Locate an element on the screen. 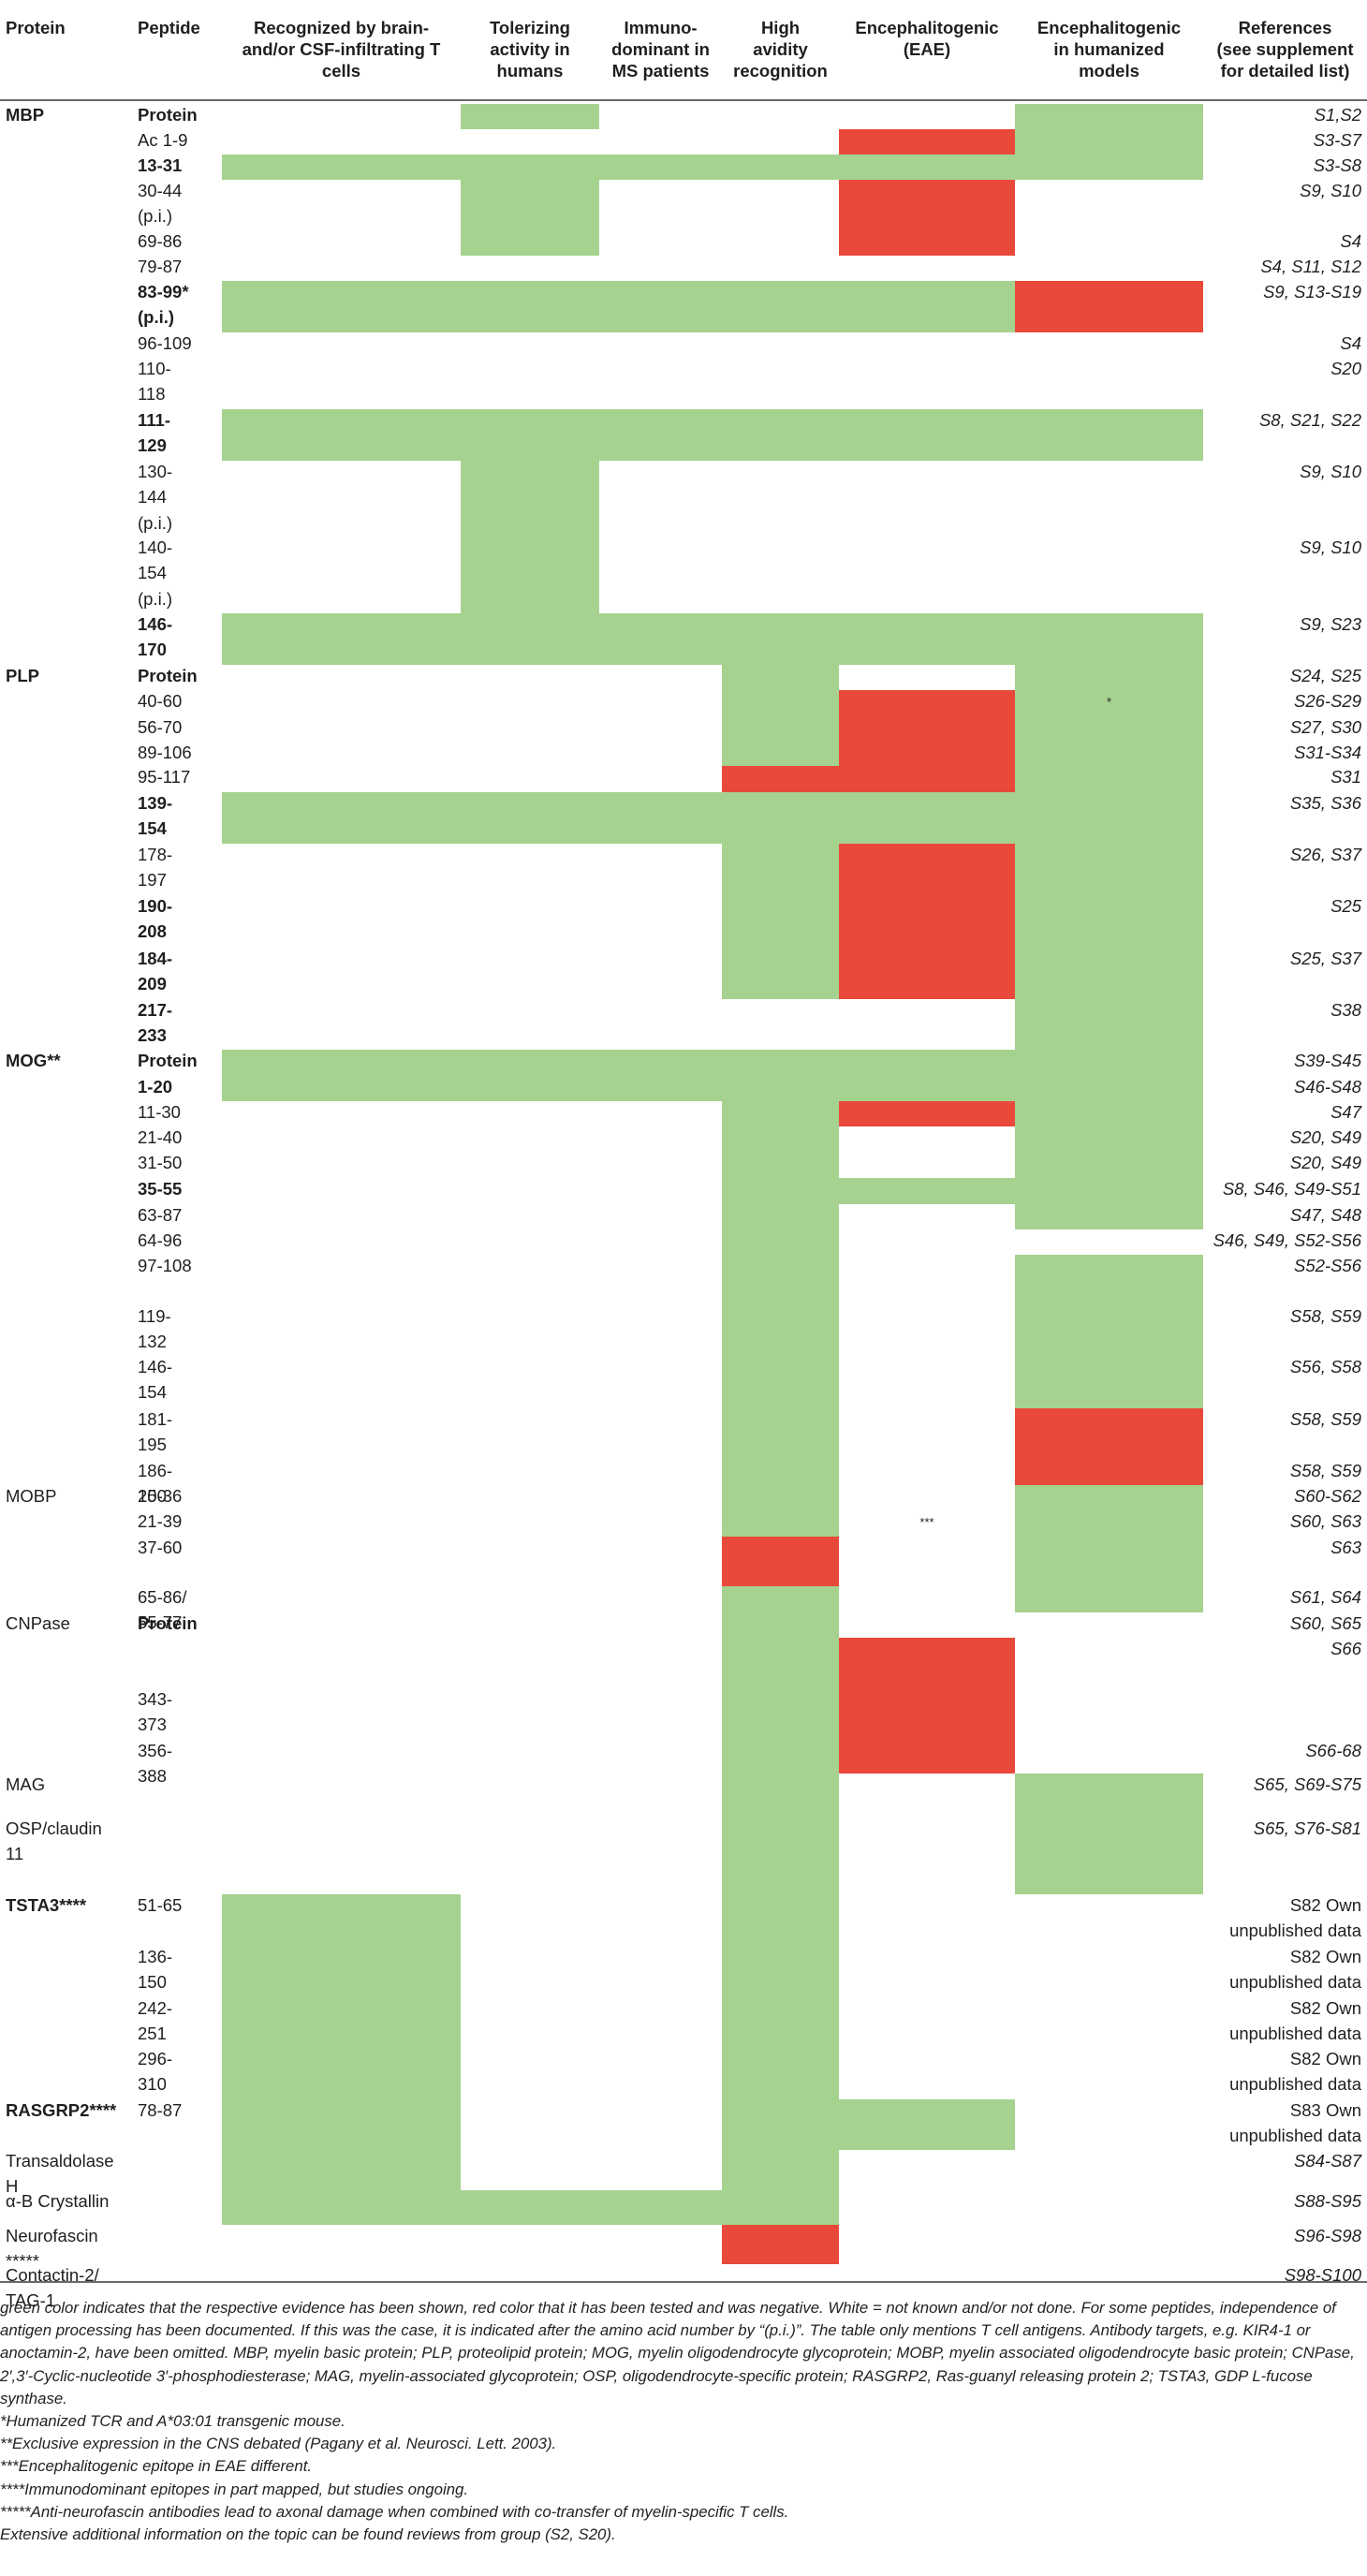 The width and height of the screenshot is (1367, 2576). protein-name: α-B Crystallin is located at coordinates (58, 2201).